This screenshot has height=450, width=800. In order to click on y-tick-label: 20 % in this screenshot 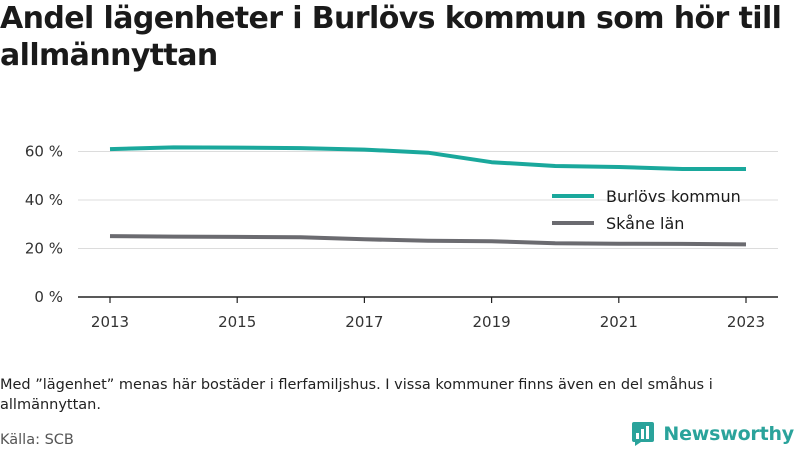, I will do `click(44, 249)`.